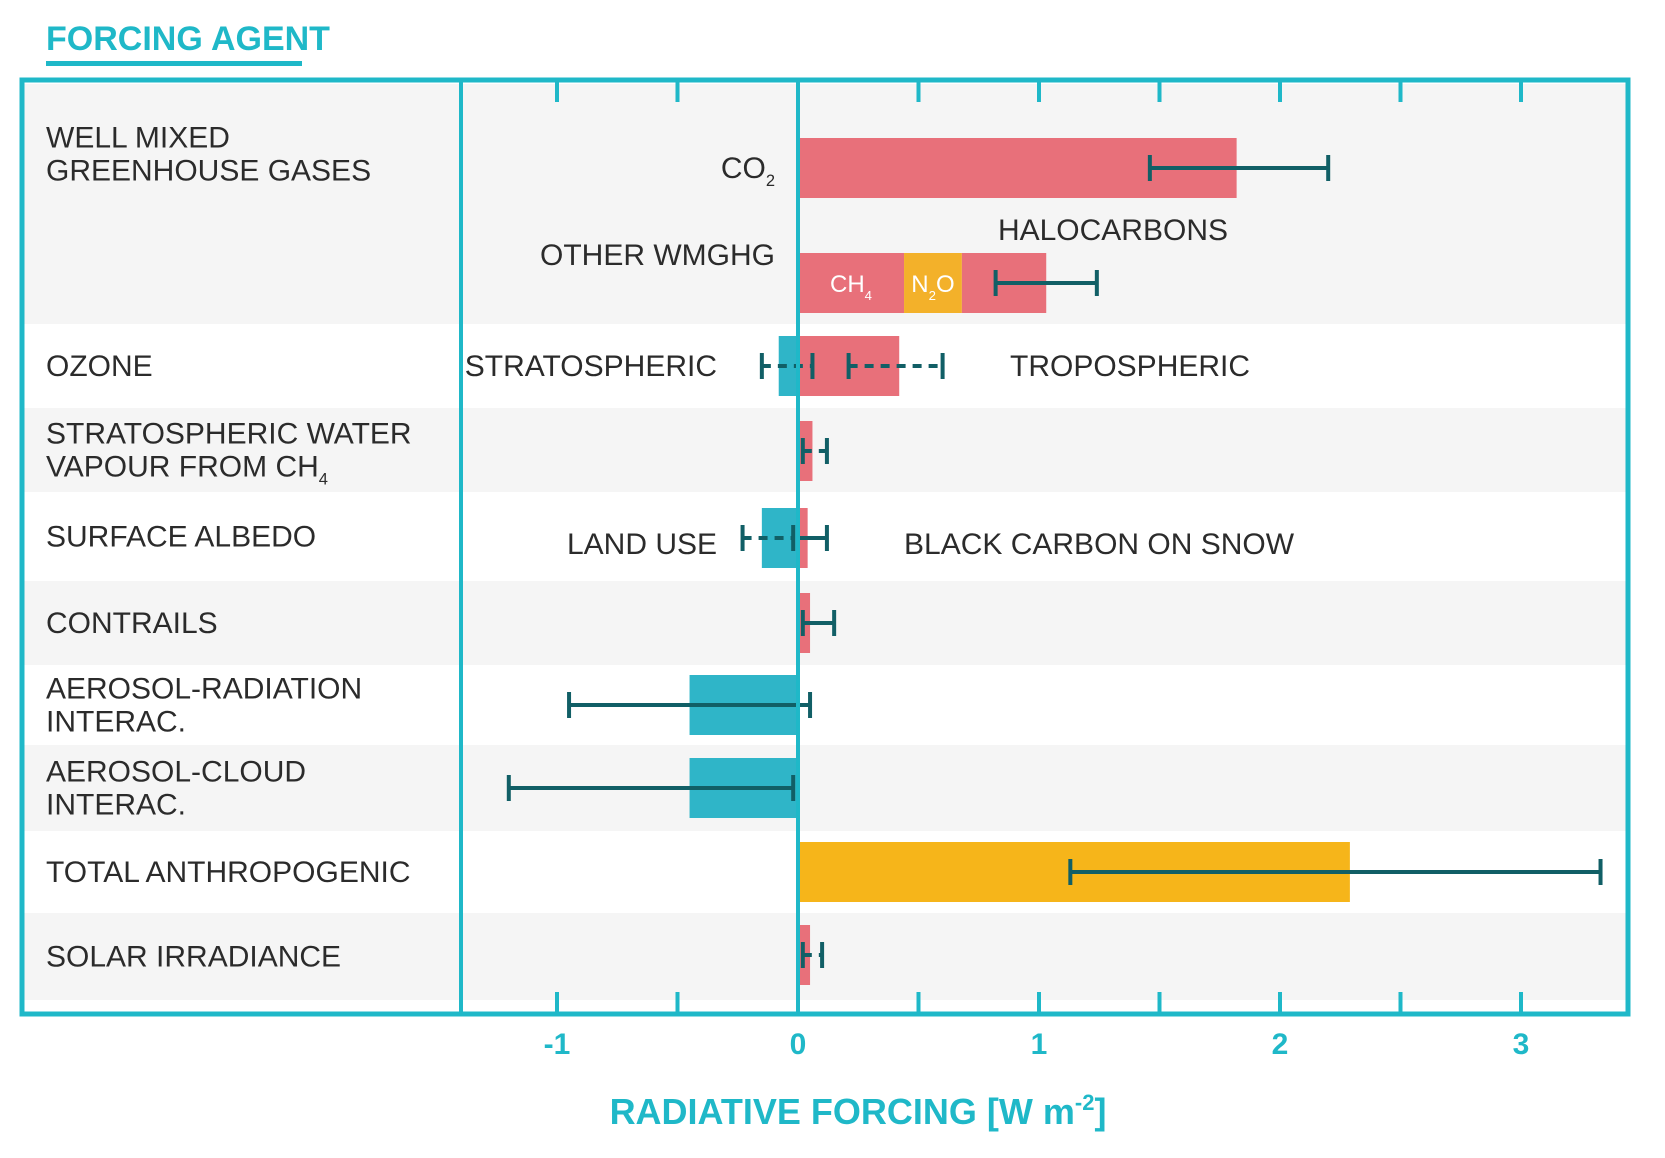 Image resolution: width=1665 pixels, height=1158 pixels. I want to click on black-carbon-label: BLACK CARBON ON SNOW, so click(1099, 544).